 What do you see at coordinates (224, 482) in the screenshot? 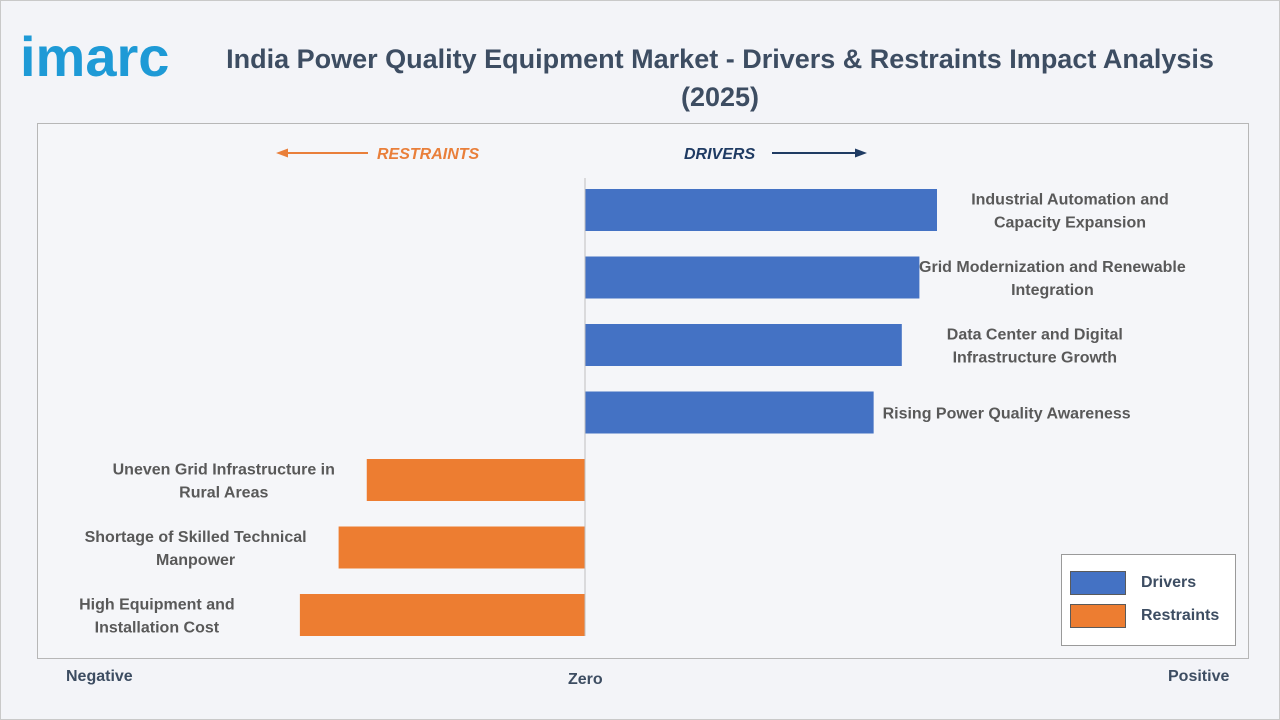
I see `bar-label-uneven-grid-infrastructure-in-rural-areas: Uneven Grid Infrastructure in Rural Areas` at bounding box center [224, 482].